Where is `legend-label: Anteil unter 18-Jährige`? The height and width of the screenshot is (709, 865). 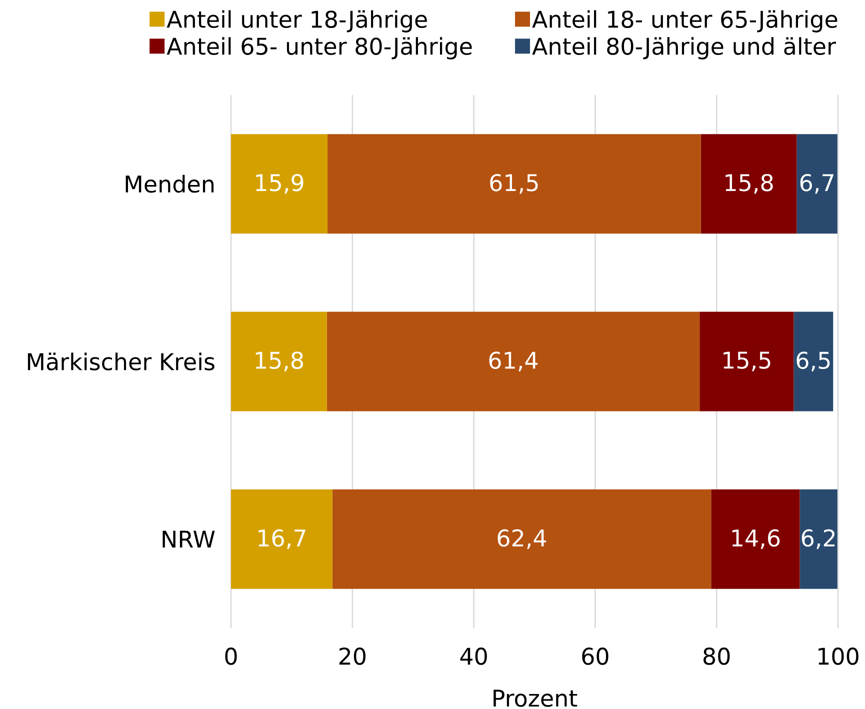
legend-label: Anteil unter 18-Jährige is located at coordinates (296, 21).